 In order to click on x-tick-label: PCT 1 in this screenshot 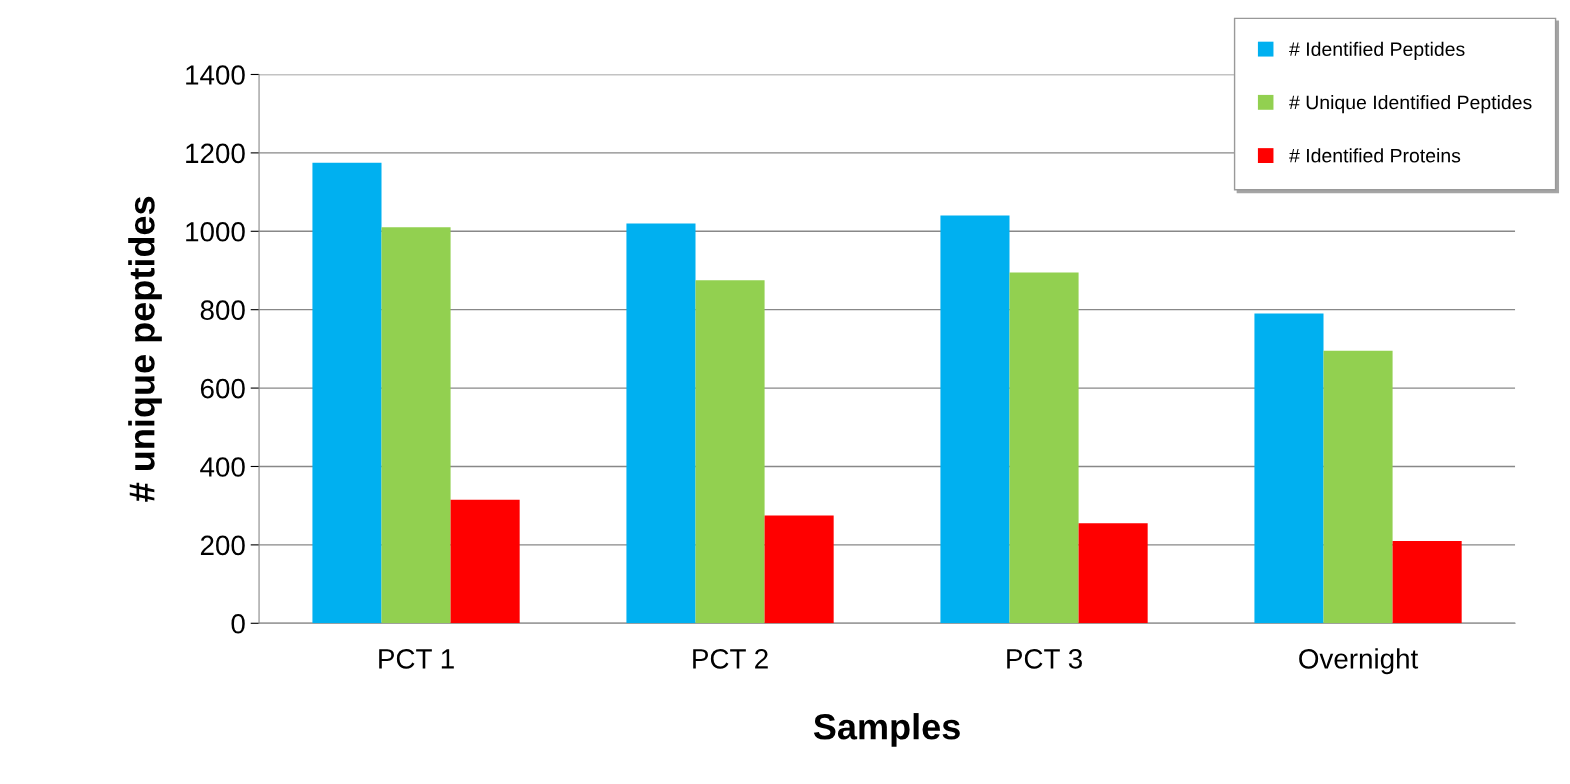, I will do `click(416, 659)`.